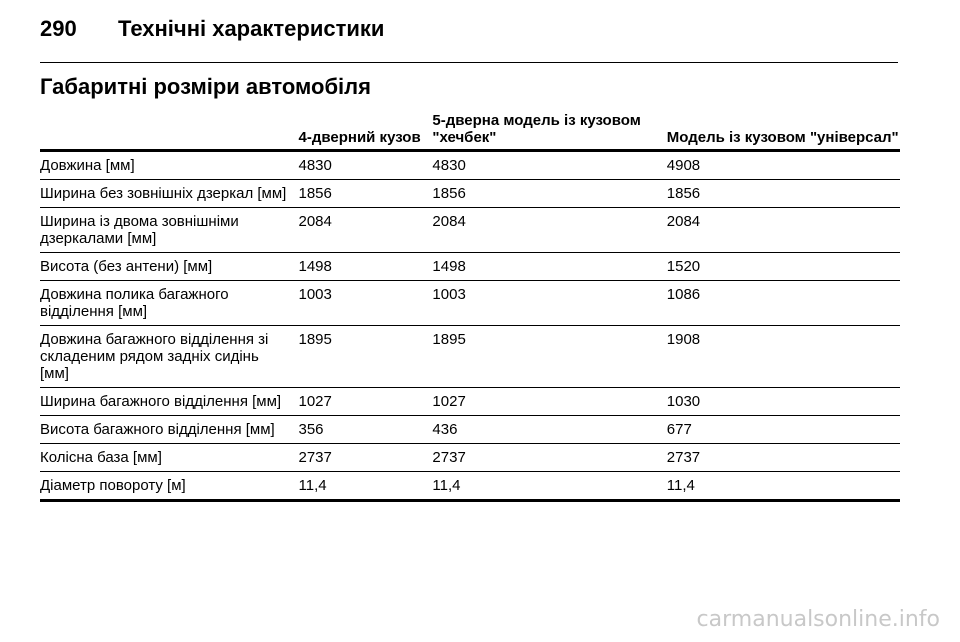  I want to click on row-label: Висота багажного відділення [мм], so click(169, 429).